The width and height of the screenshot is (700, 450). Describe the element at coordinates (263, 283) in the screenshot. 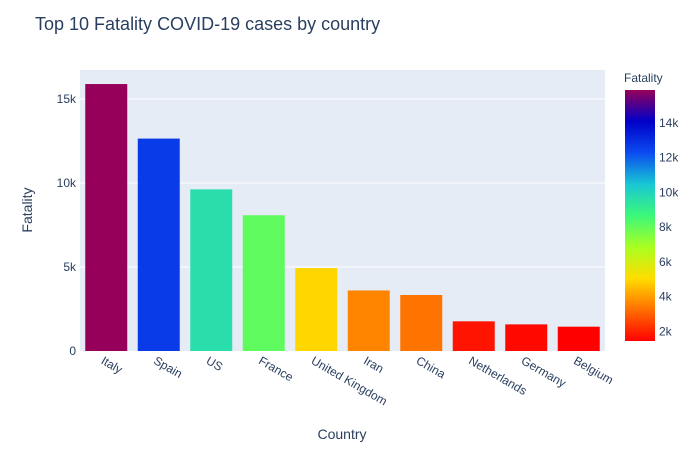

I see `bar-france` at that location.